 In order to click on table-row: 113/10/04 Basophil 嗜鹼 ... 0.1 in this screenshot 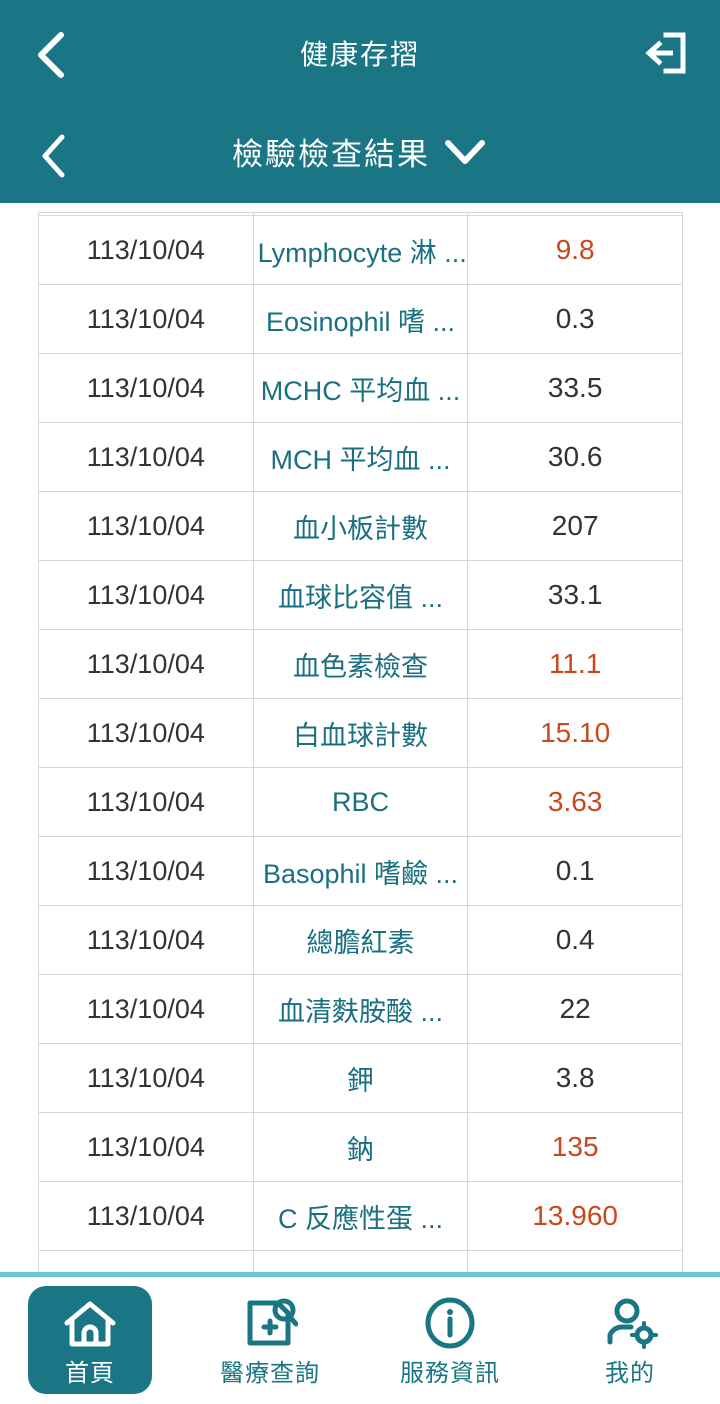, I will do `click(360, 871)`.